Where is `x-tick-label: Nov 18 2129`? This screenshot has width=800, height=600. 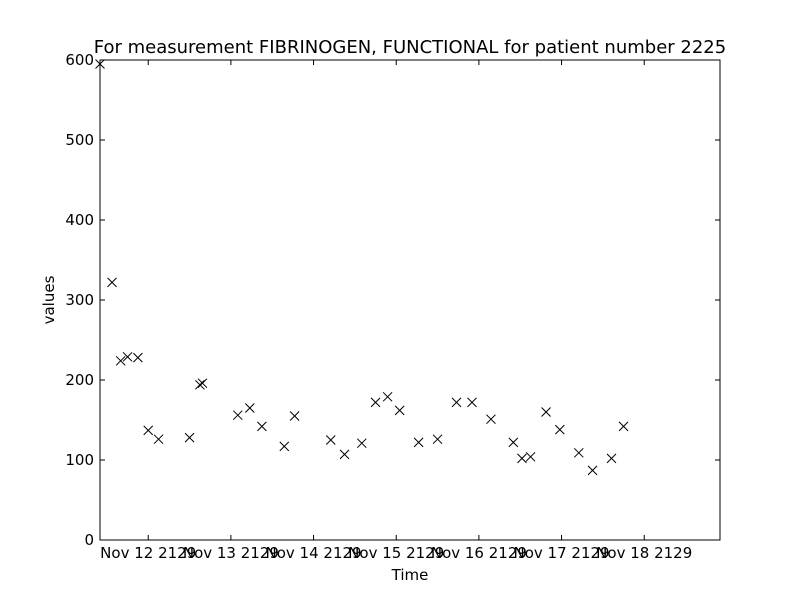 x-tick-label: Nov 18 2129 is located at coordinates (644, 553).